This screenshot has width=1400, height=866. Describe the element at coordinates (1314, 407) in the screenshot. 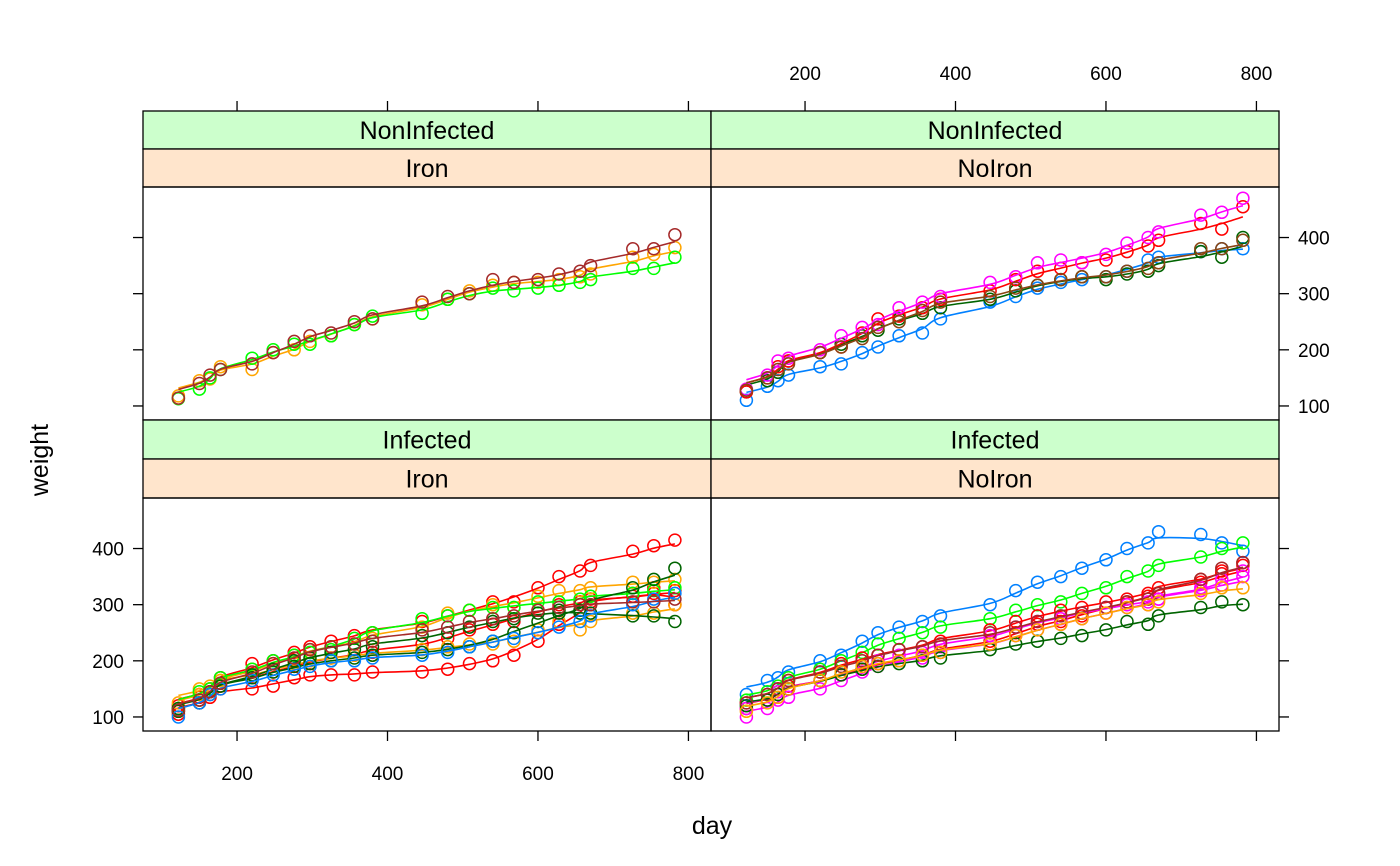

I see `y-tick-label: 100` at that location.